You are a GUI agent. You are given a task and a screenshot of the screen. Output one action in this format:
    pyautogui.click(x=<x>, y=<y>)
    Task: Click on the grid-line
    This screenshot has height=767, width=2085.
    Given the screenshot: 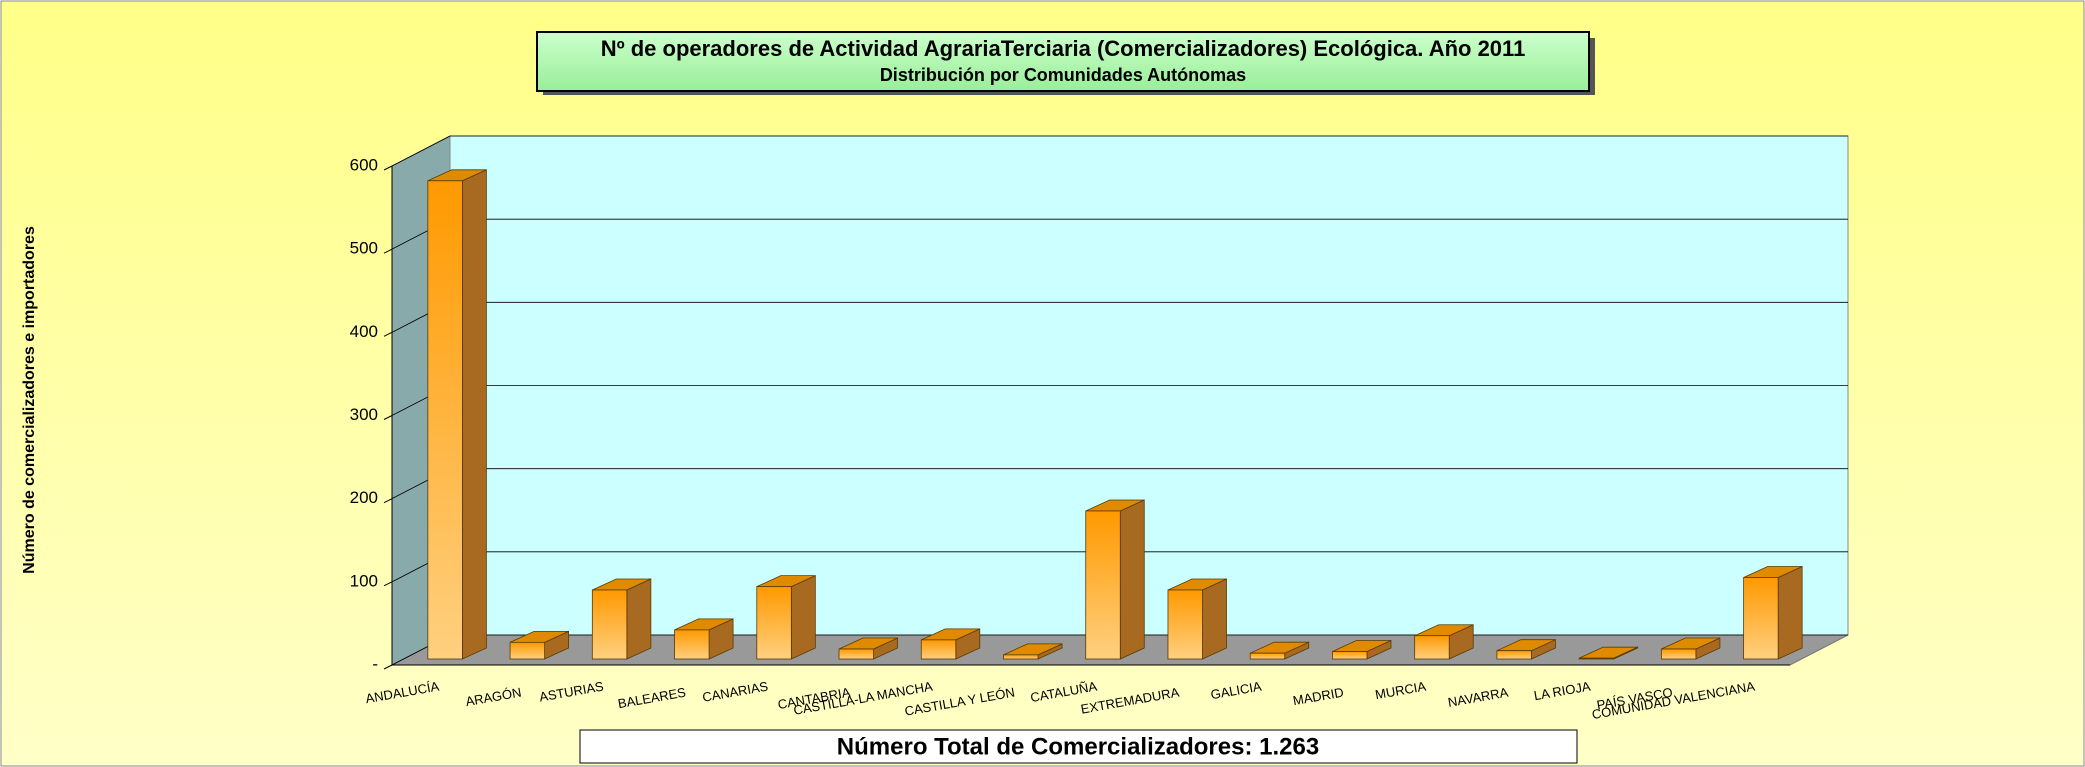 What is the action you would take?
    pyautogui.click(x=1119, y=151)
    